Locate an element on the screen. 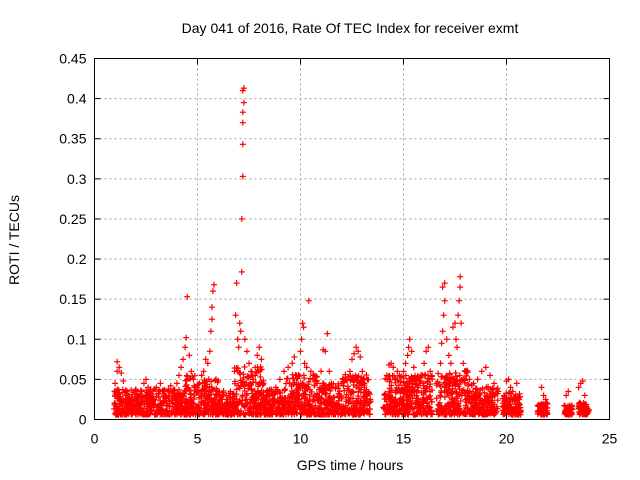  y-tick-label: 0.05 is located at coordinates (72, 379).